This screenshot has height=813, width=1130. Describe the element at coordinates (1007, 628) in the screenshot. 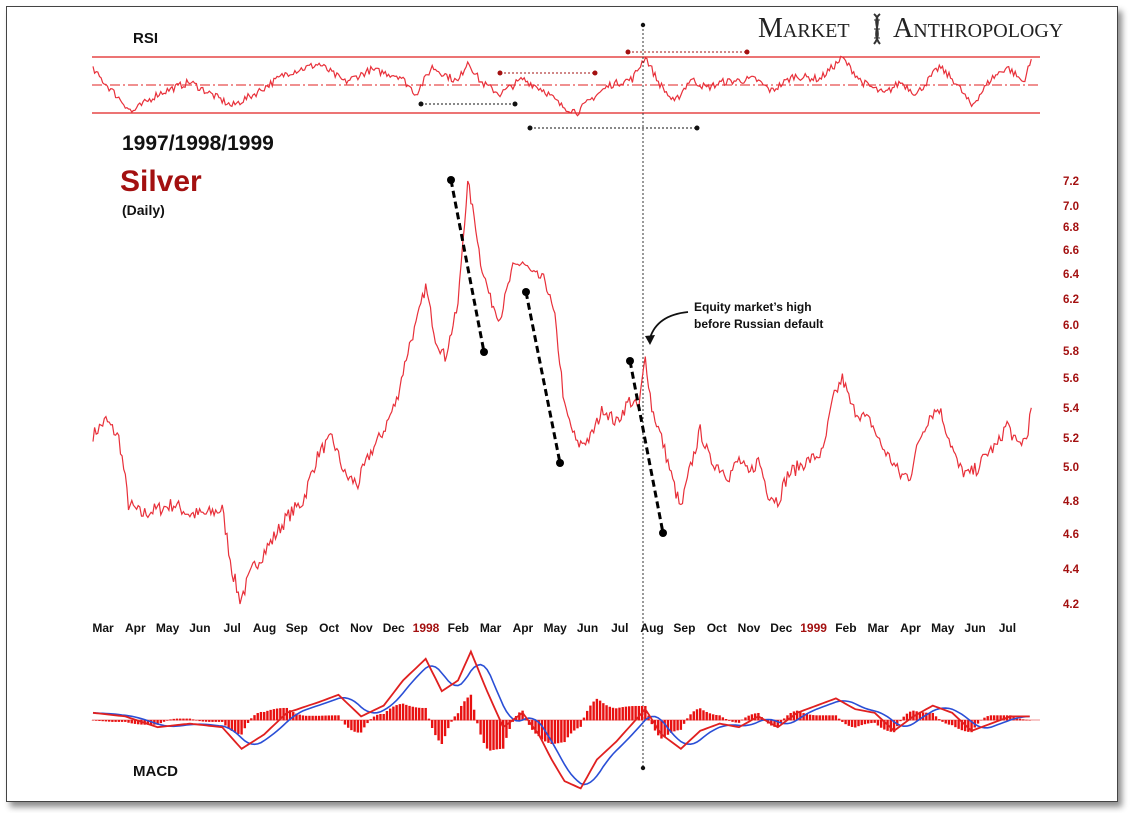

I see `x-tick-label: Jul` at that location.